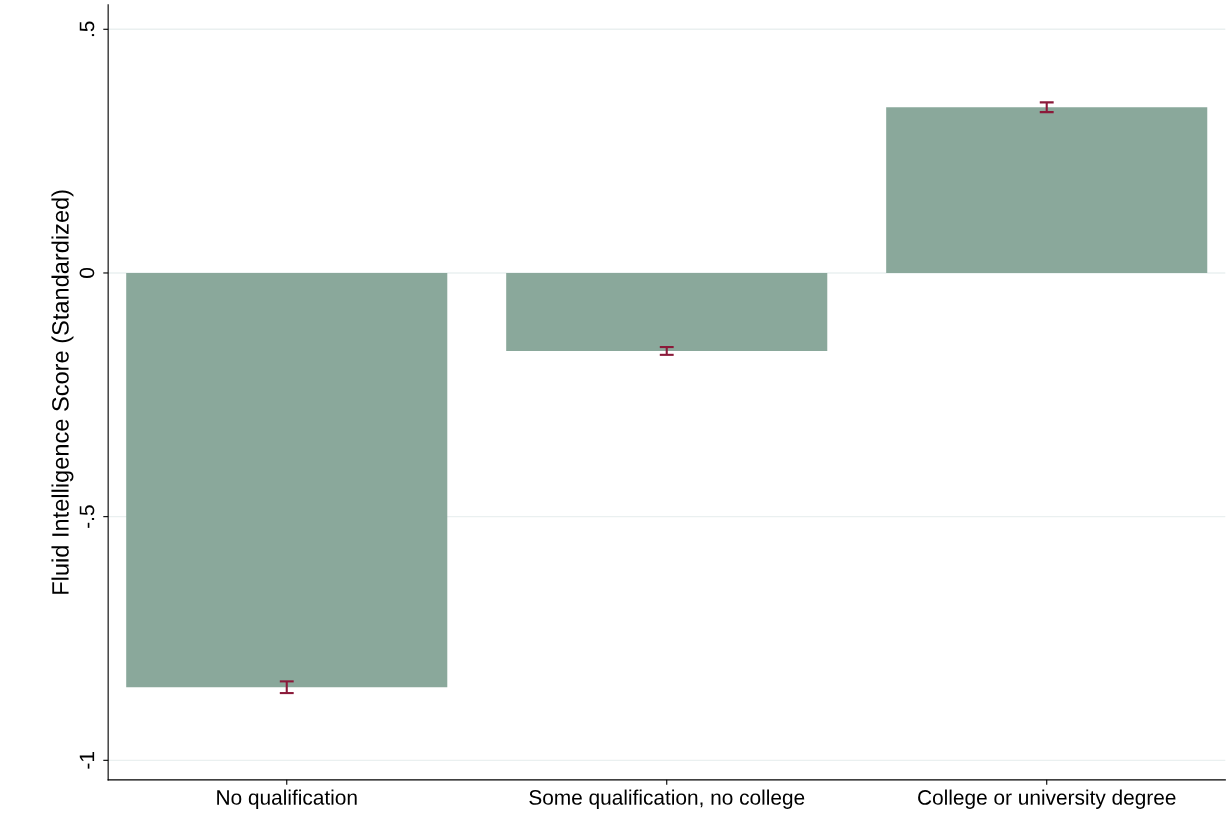 The image size is (1229, 820). I want to click on y-axis-title: Fluid Intelligence Score (Standardized), so click(62, 392).